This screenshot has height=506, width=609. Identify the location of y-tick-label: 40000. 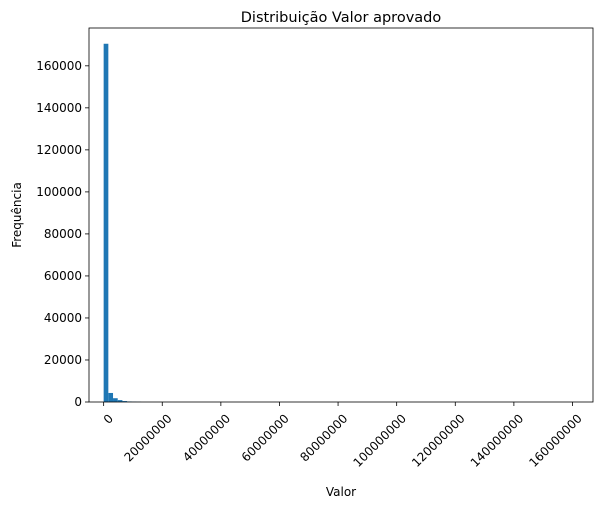
(63, 318).